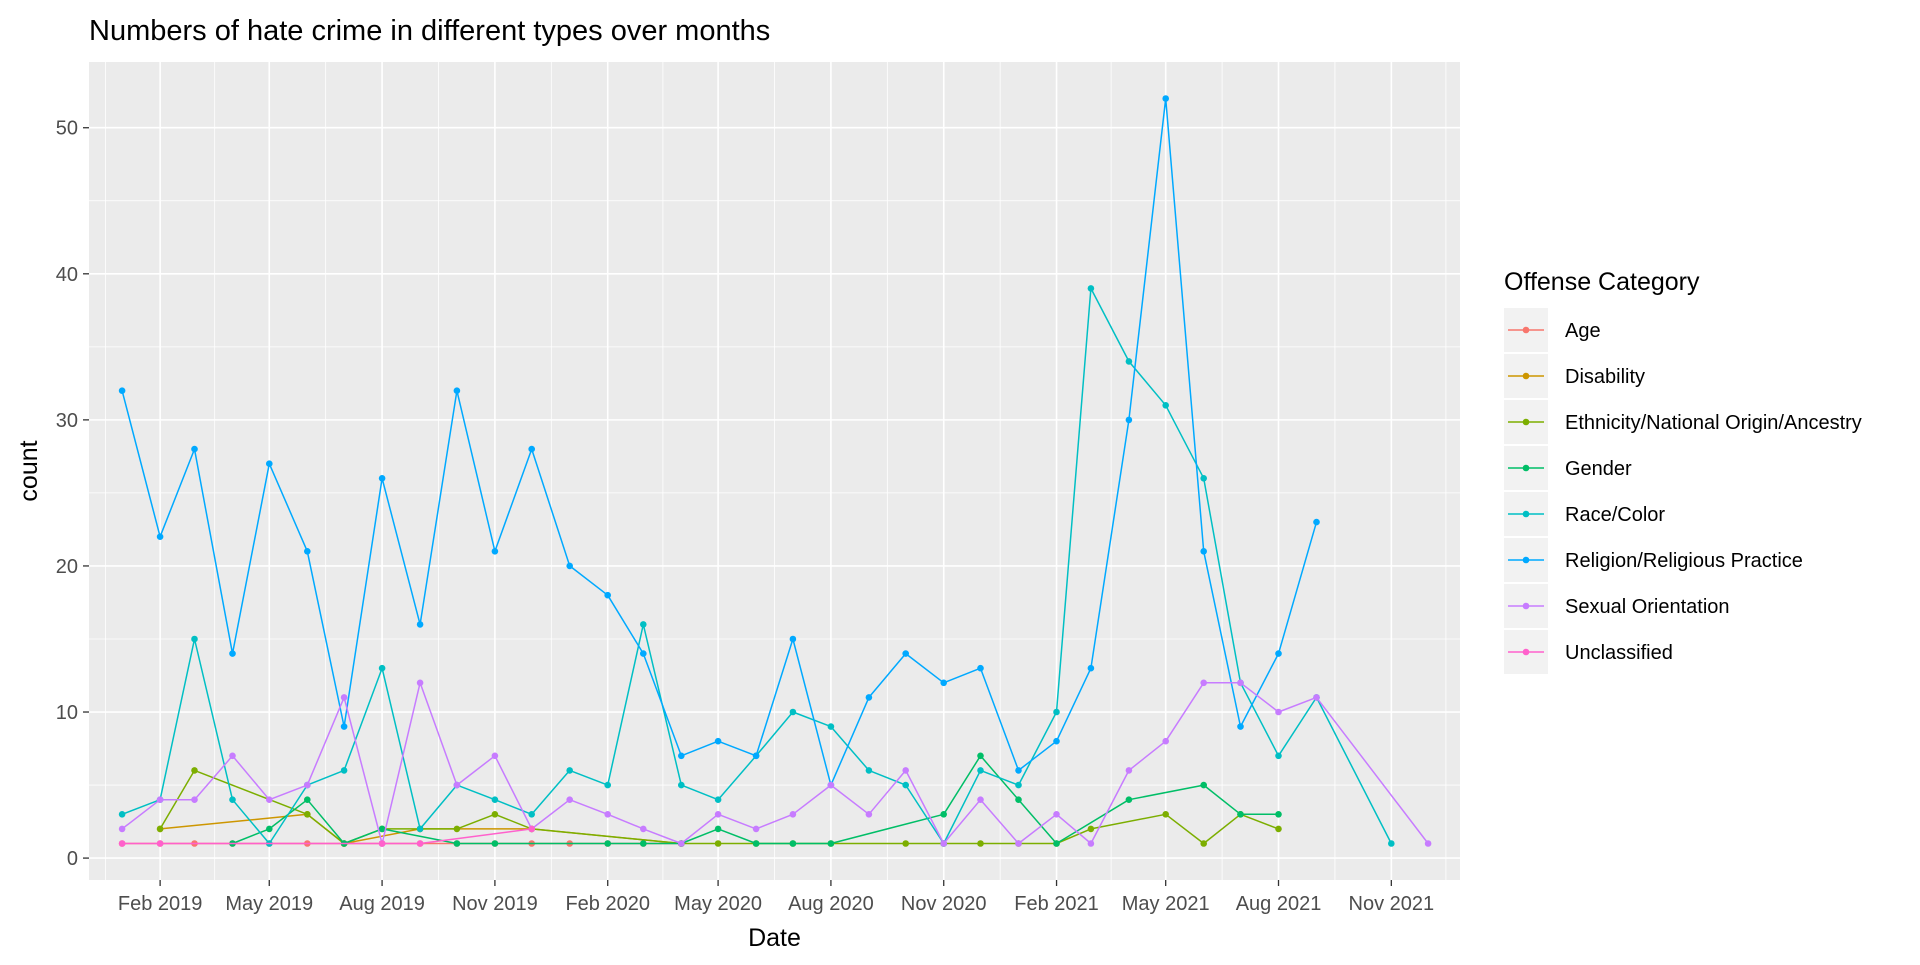  I want to click on y-axis-title: count, so click(29, 470).